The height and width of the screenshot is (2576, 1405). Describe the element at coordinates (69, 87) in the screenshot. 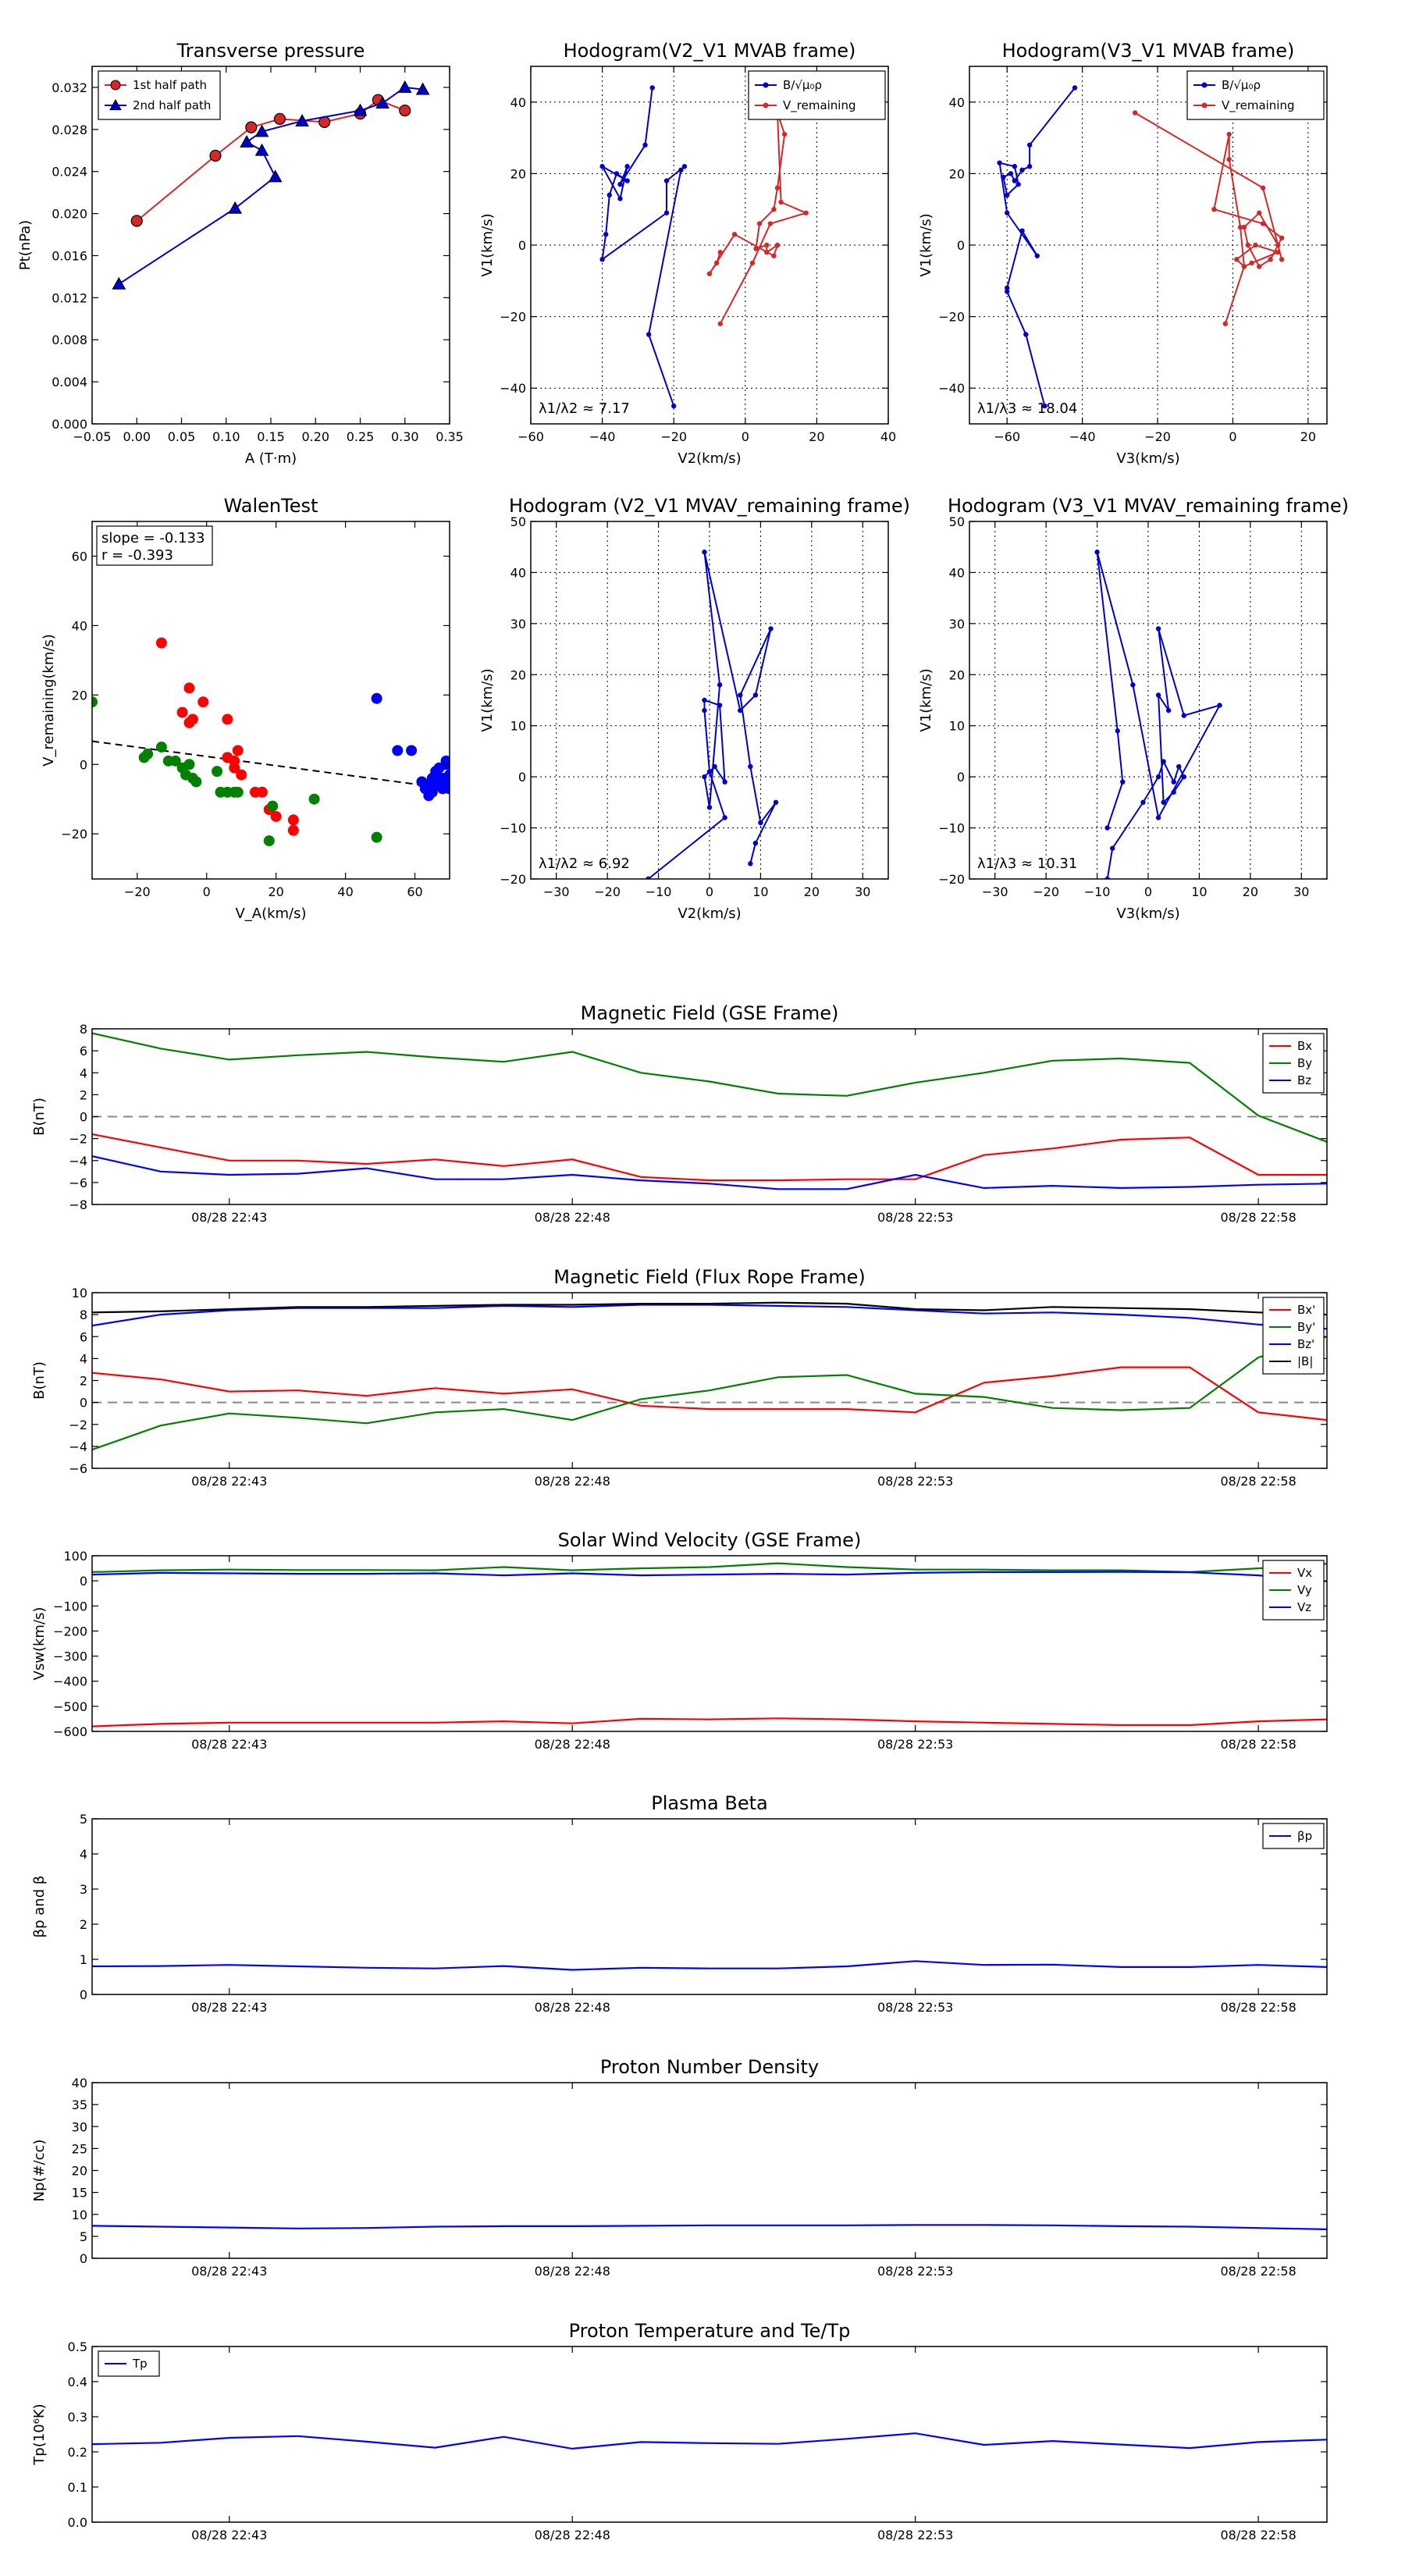

I see `y-tick-label: 0.032` at that location.